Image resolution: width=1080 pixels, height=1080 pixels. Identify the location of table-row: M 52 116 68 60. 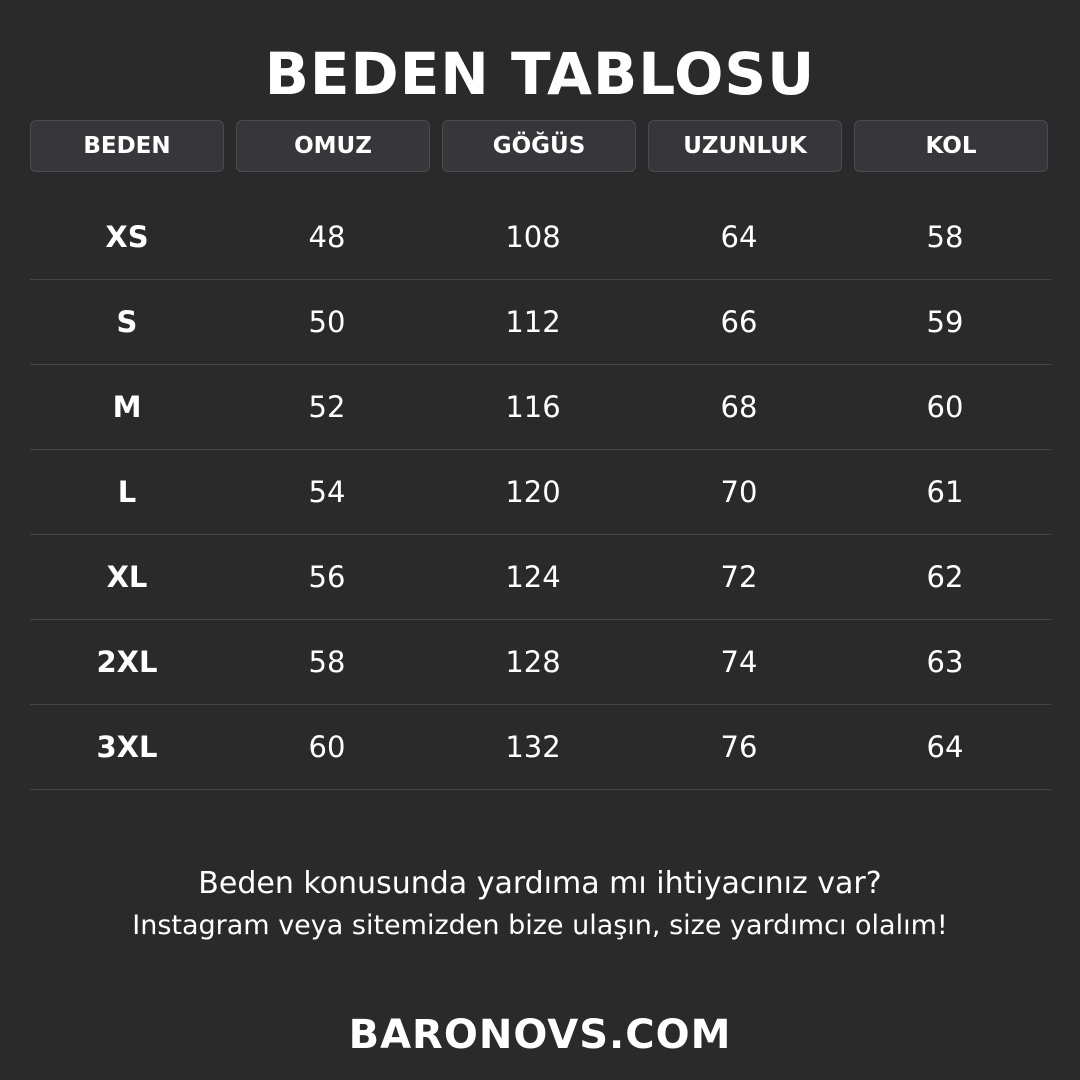
(540, 407).